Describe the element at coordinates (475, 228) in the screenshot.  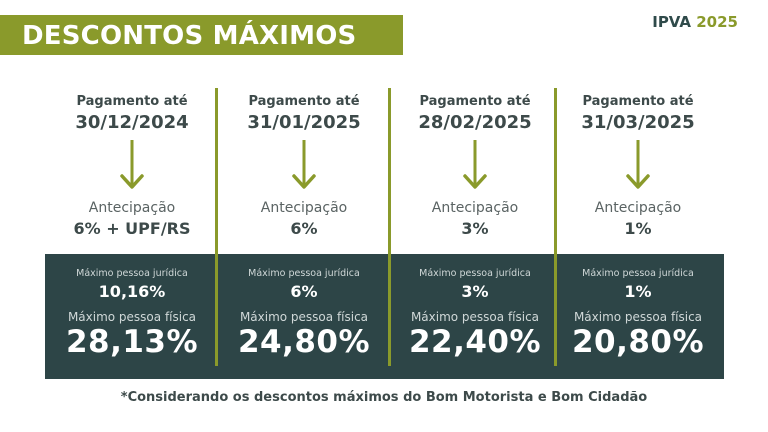
I see `advance-value: 3%` at that location.